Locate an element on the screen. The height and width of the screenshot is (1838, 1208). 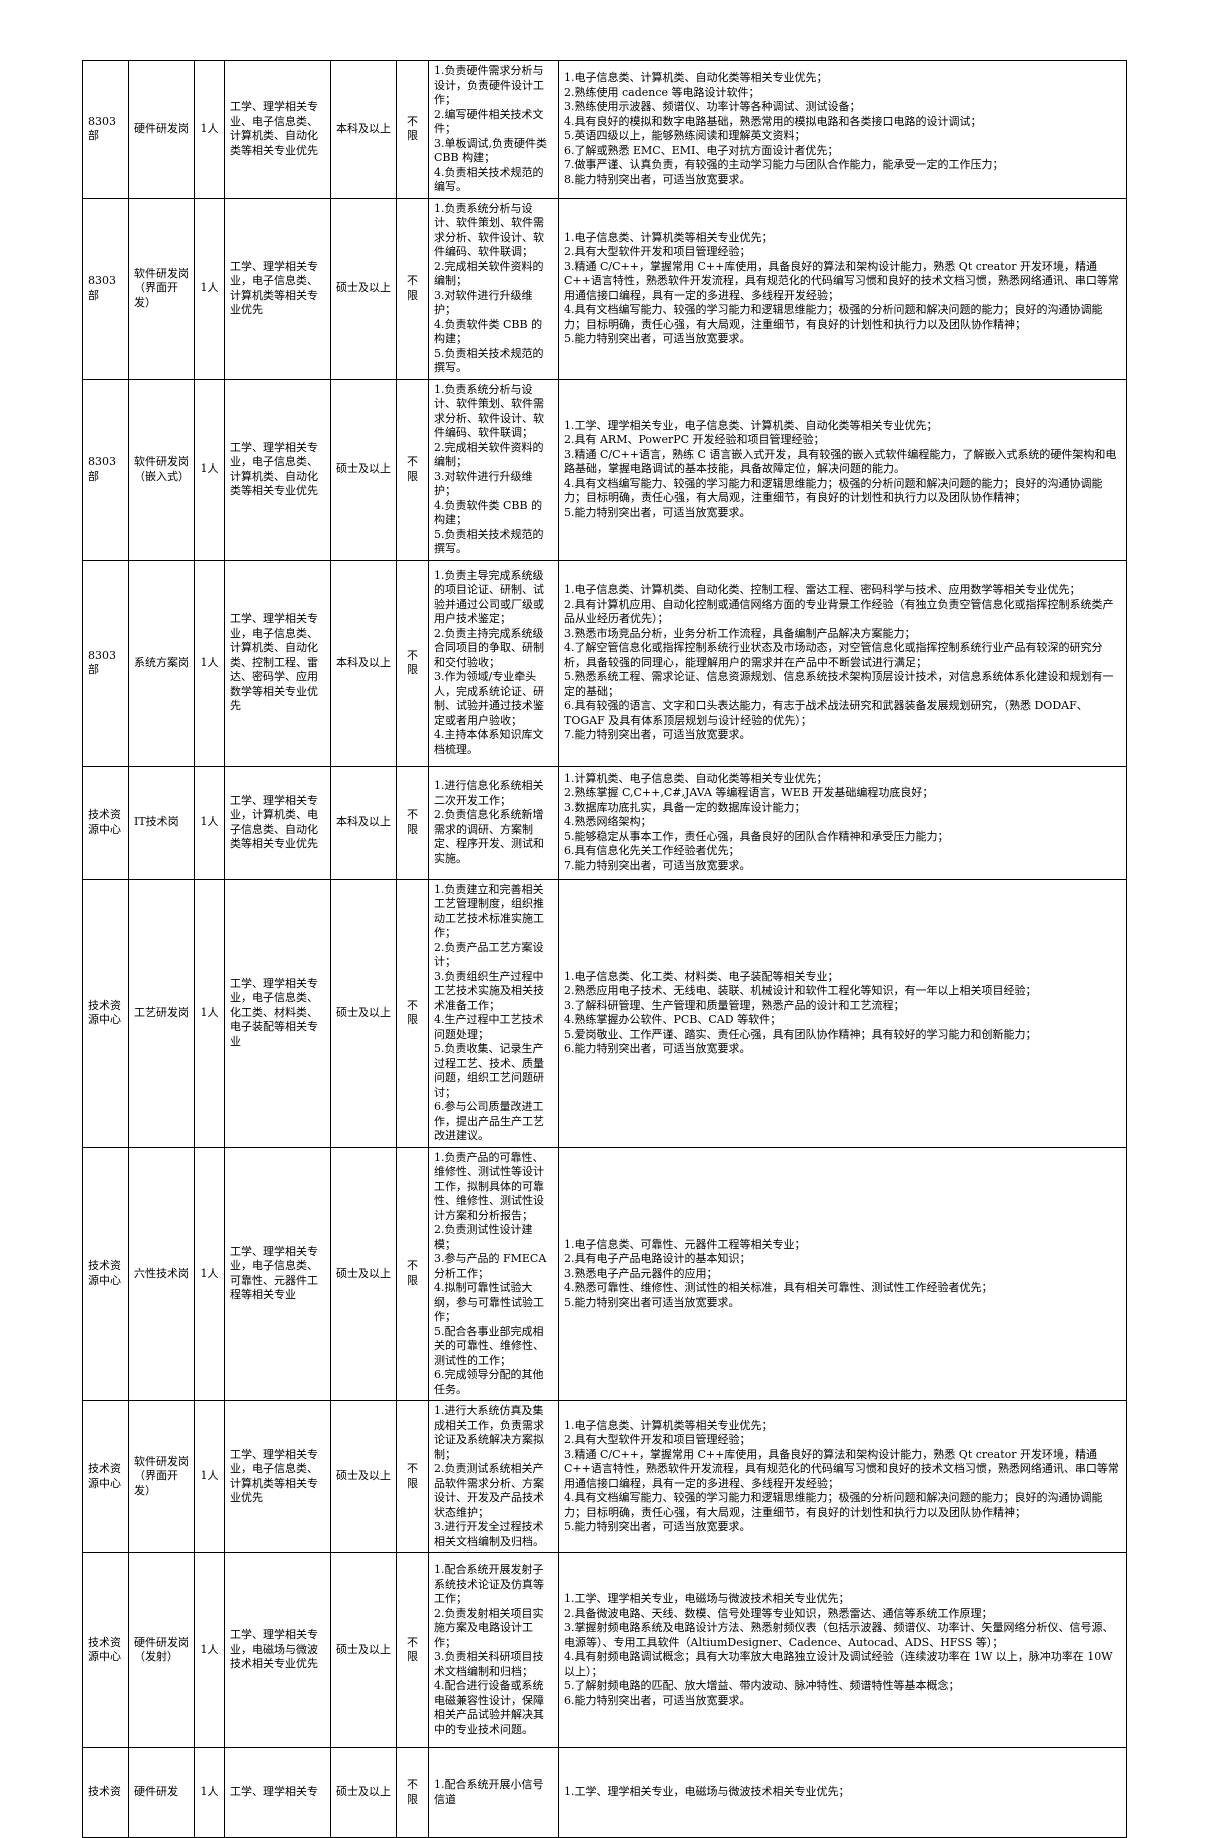
requirement-item: 2.熟练使用 cadence 等电路设计软件； is located at coordinates (662, 92).